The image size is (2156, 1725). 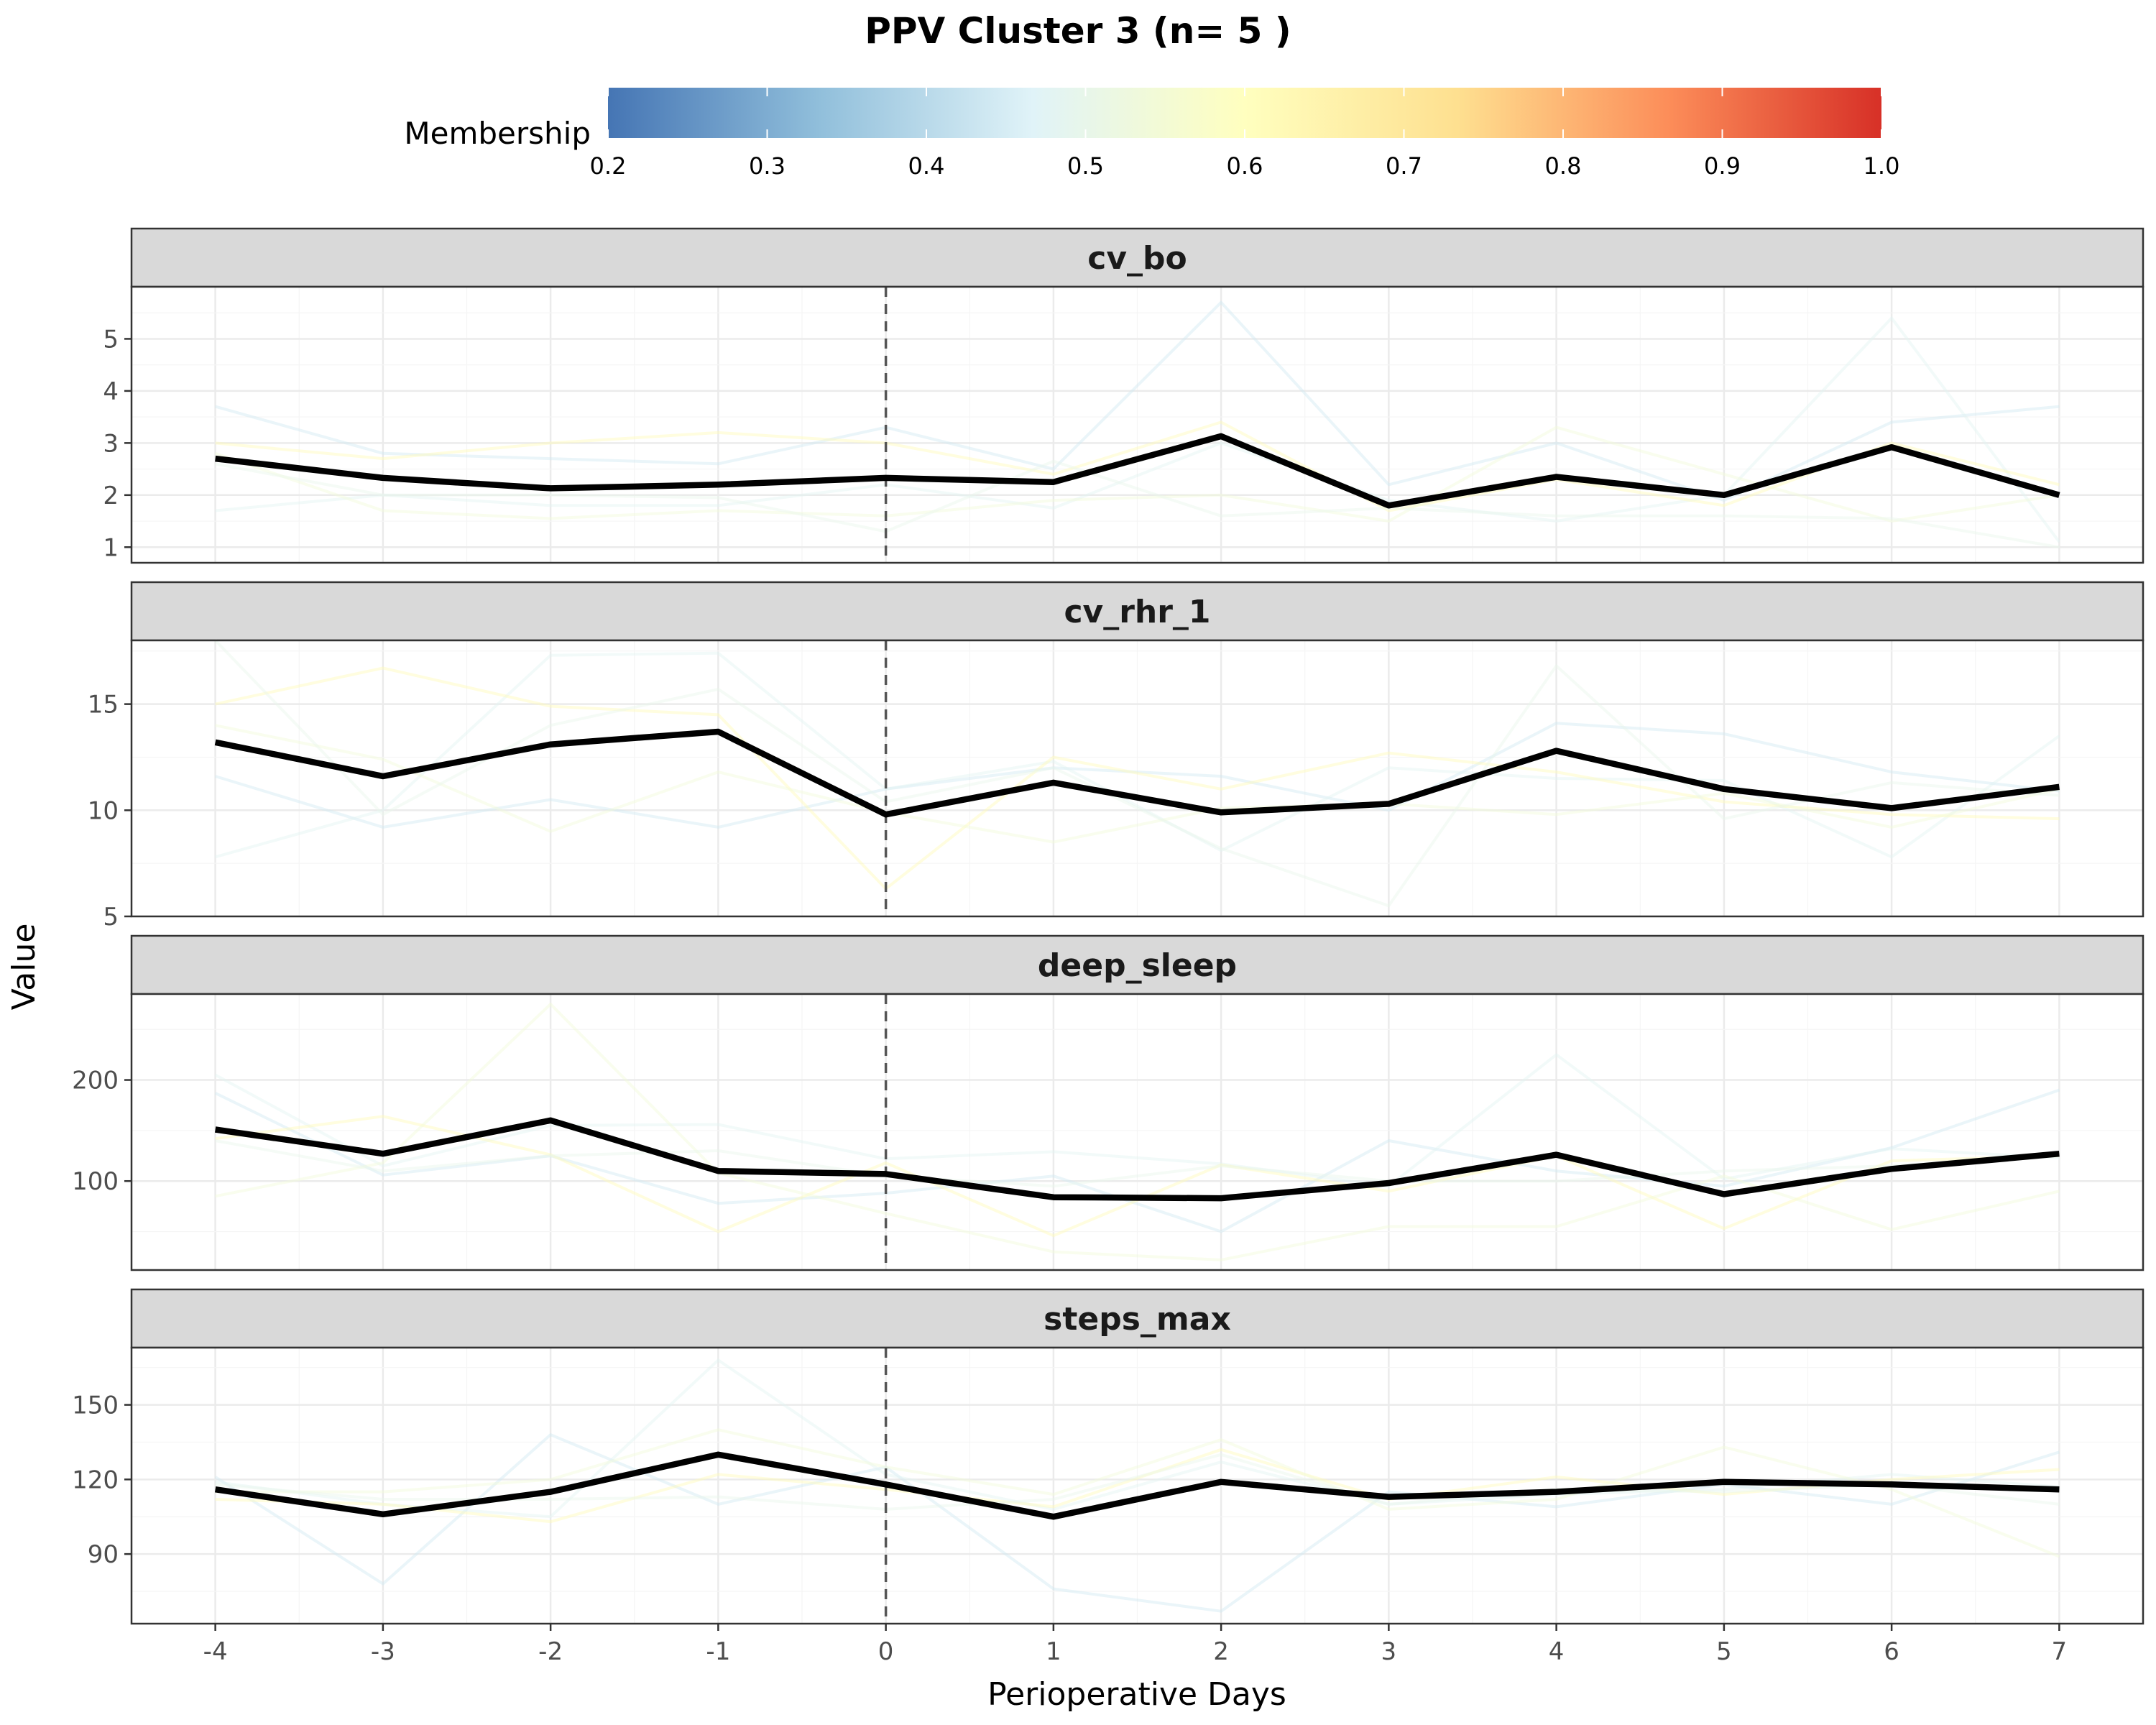 I want to click on x-tick-label: 3, so click(x=1389, y=1651).